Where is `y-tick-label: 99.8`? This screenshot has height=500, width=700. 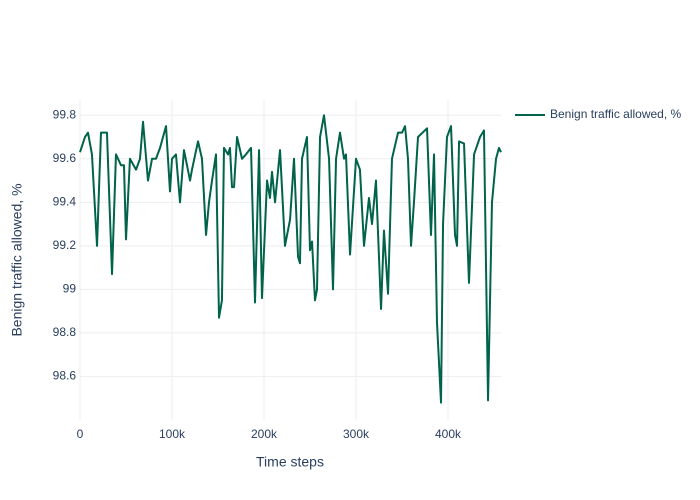
y-tick-label: 99.8 is located at coordinates (65, 114).